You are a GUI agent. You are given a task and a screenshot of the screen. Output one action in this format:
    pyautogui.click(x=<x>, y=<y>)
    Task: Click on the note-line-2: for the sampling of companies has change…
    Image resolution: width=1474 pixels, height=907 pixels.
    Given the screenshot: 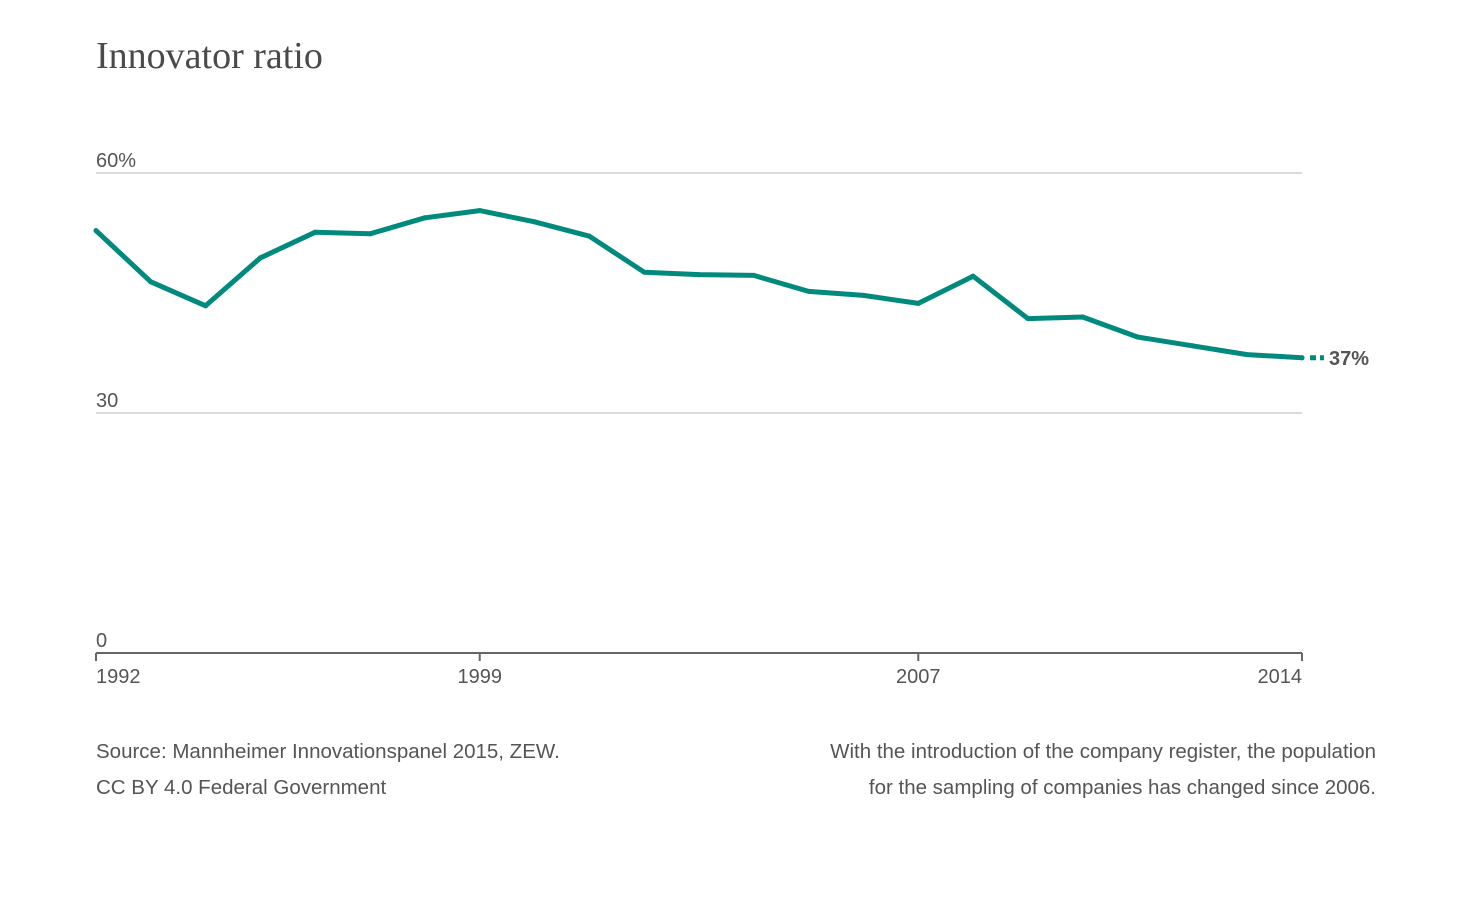 What is the action you would take?
    pyautogui.click(x=1122, y=787)
    